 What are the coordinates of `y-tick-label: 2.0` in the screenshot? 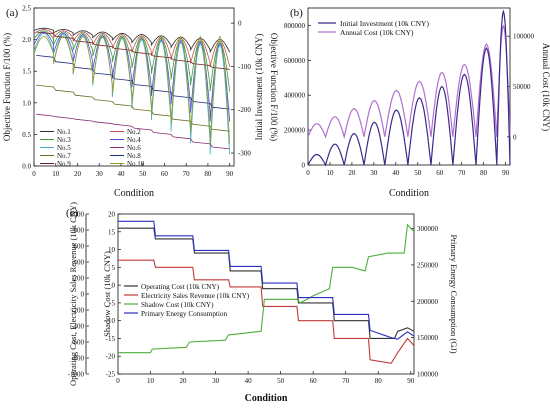 It's located at (26, 40).